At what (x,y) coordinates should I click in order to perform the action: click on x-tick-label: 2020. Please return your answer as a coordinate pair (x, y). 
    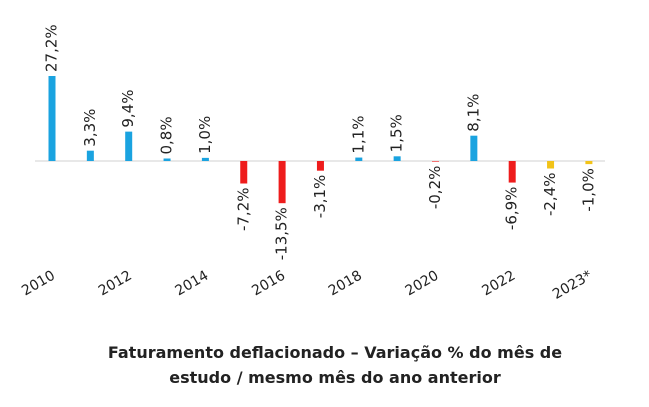
    Looking at the image, I should click on (422, 284).